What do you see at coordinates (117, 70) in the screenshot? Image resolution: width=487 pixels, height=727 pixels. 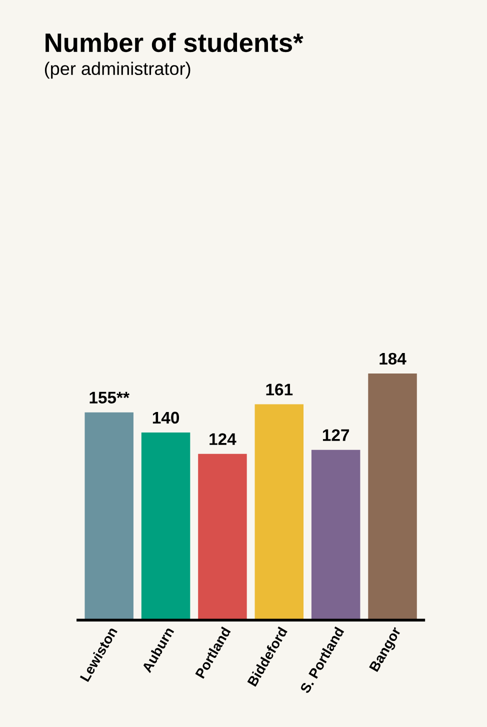 I see `chart-subtitle: (per administrator)` at bounding box center [117, 70].